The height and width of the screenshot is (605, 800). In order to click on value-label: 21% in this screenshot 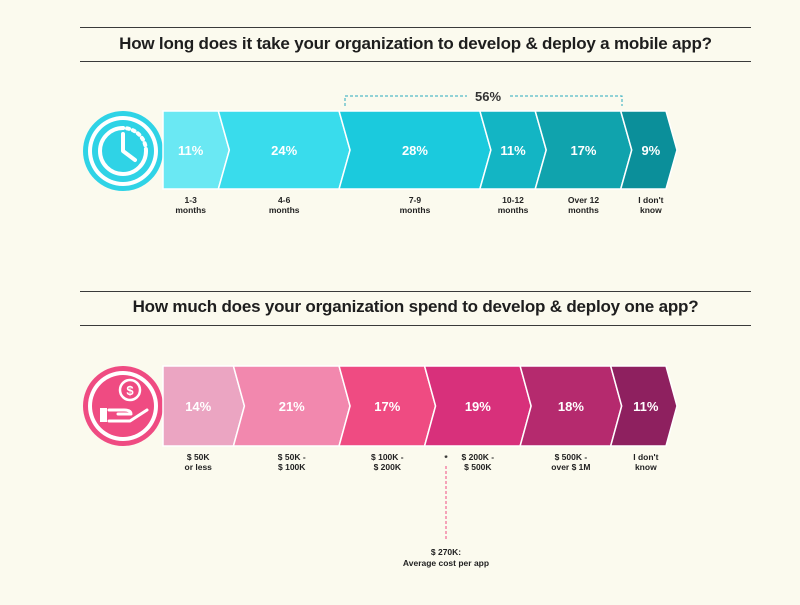, I will do `click(292, 406)`.